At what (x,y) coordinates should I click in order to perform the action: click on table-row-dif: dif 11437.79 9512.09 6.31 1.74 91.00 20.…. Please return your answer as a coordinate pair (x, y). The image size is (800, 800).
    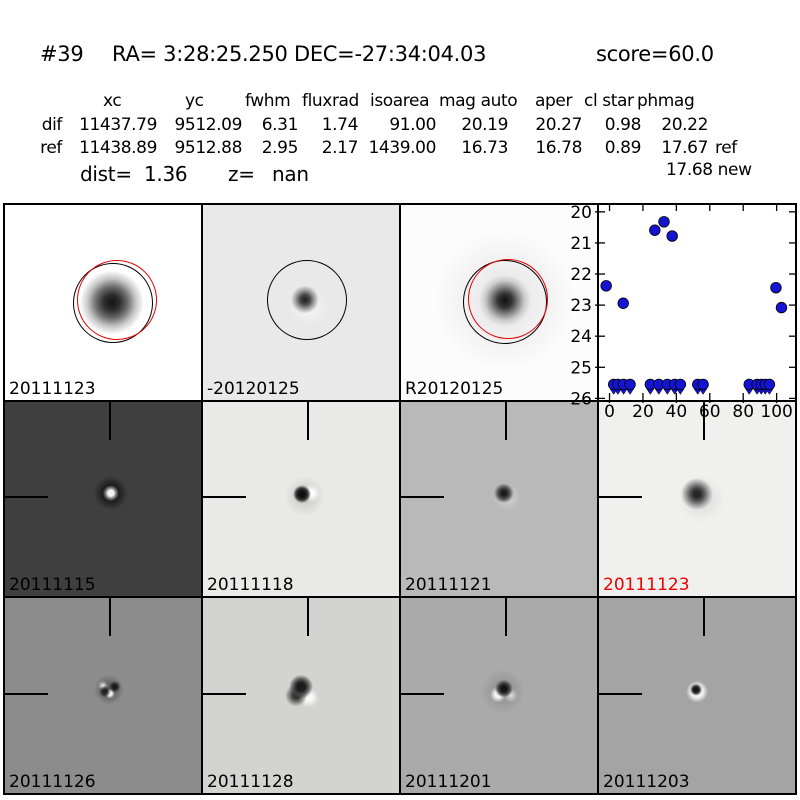
    Looking at the image, I should click on (357, 125).